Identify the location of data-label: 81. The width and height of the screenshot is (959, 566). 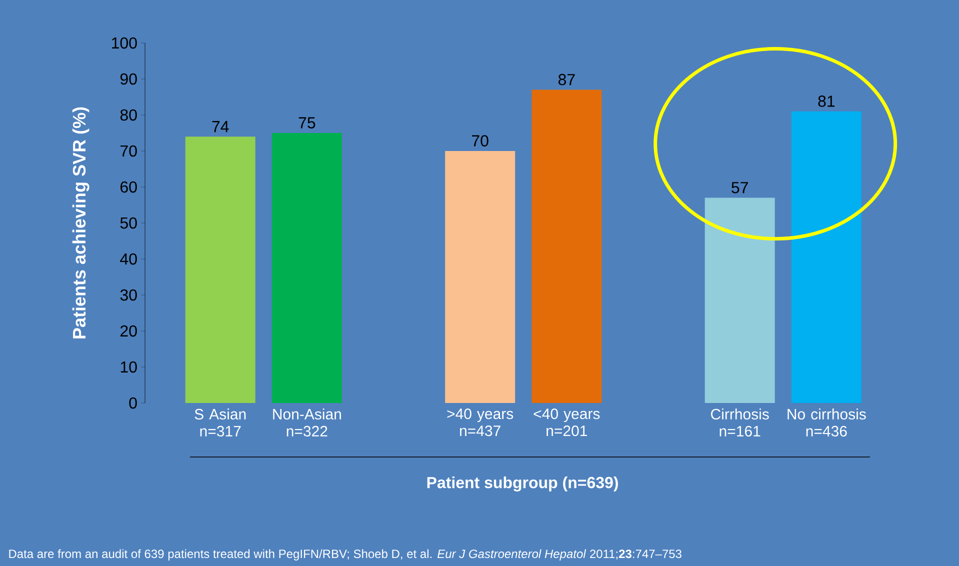
(826, 101).